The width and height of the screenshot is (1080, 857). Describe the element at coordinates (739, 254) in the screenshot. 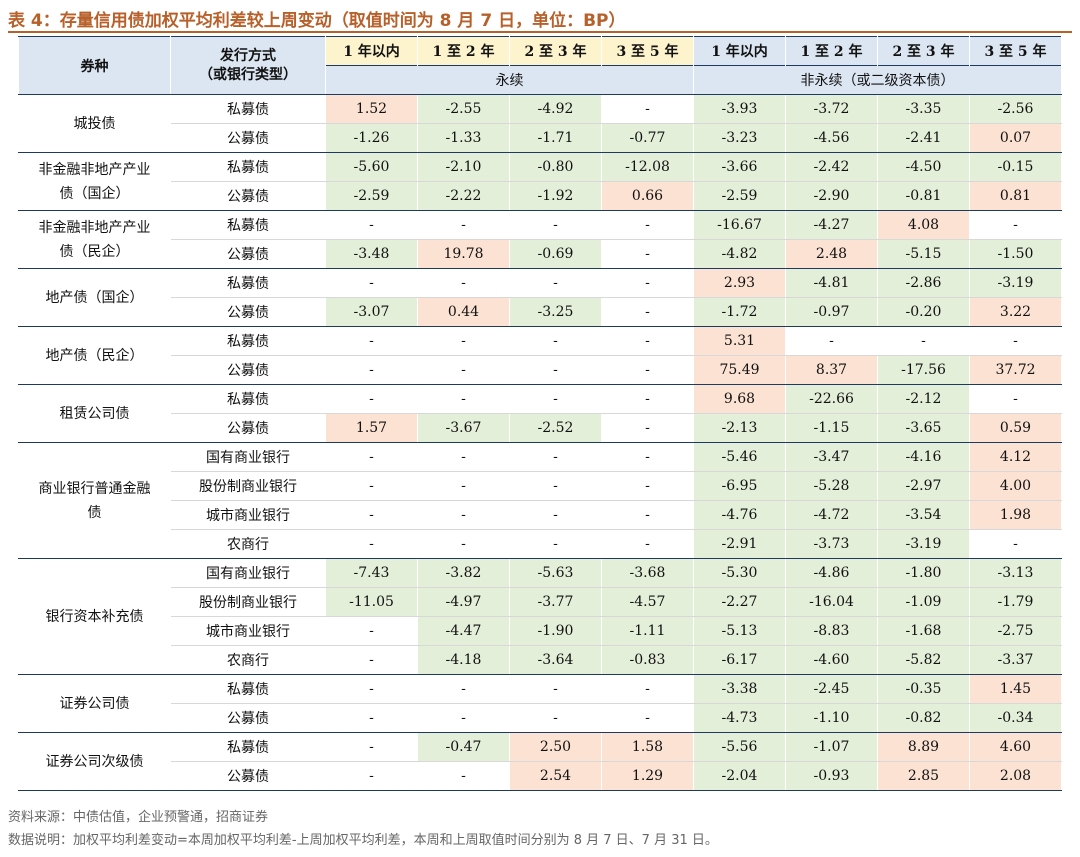

I see `value-cell: -4.82` at that location.